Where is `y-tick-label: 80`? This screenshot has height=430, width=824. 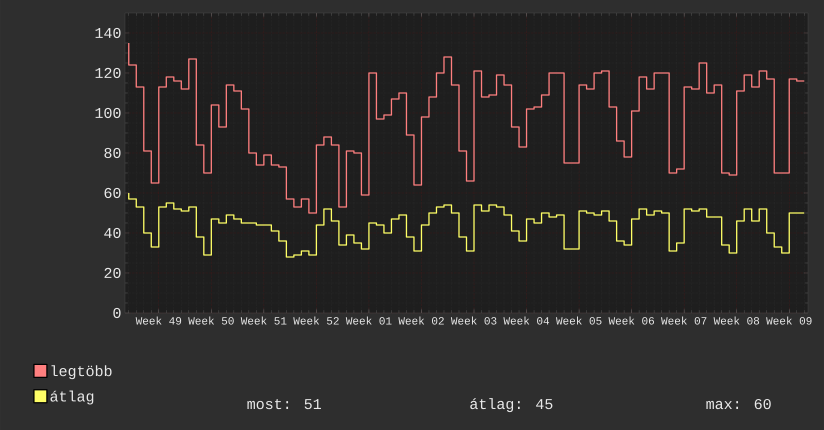 y-tick-label: 80 is located at coordinates (112, 153).